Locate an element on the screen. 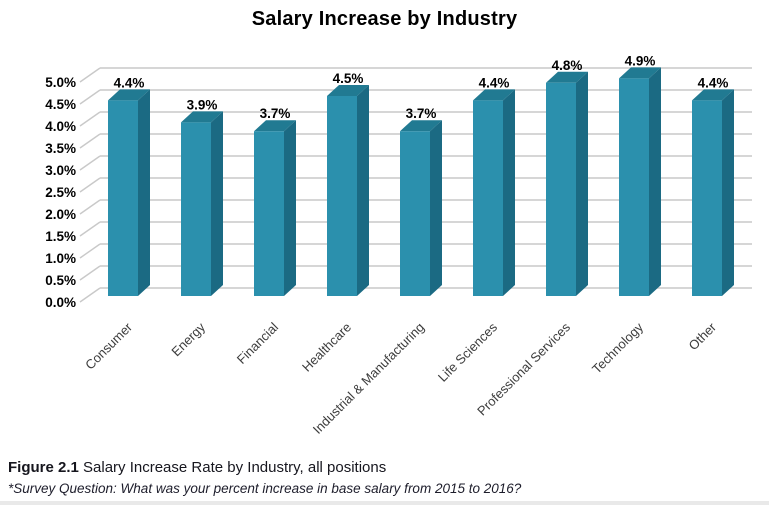  y-axis-tick-label-2: 1.0% is located at coordinates (60, 258).